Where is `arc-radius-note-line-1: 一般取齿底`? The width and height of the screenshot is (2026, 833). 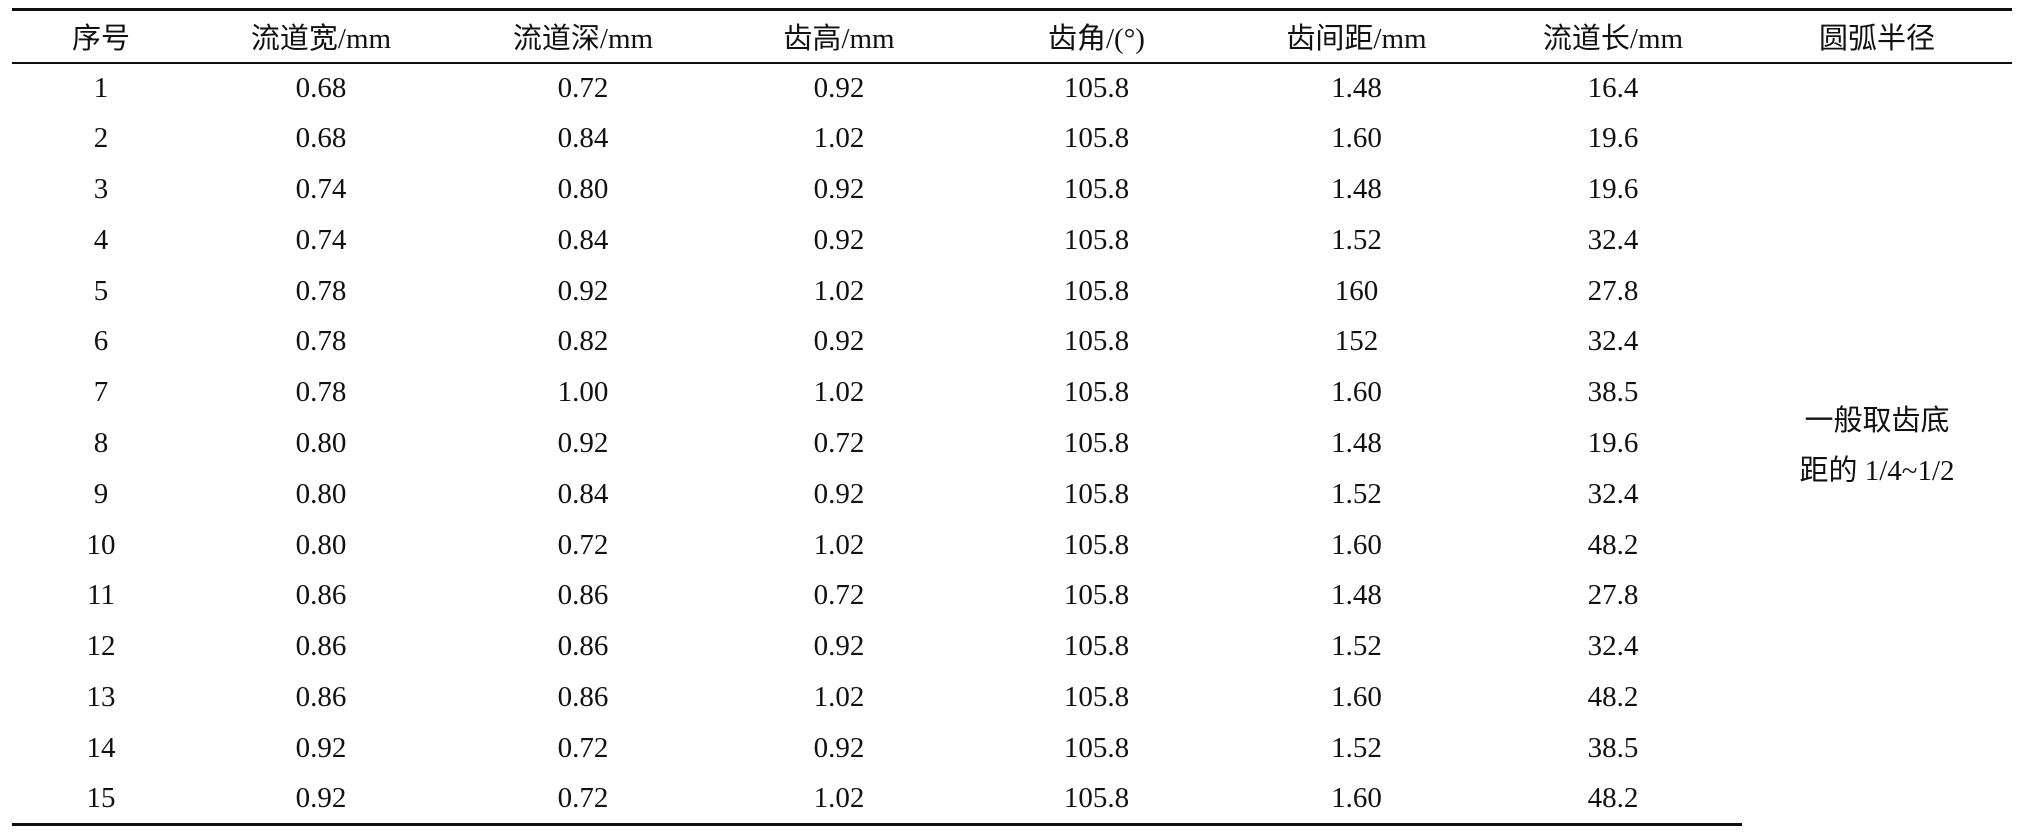 arc-radius-note-line-1: 一般取齿底 is located at coordinates (1877, 420).